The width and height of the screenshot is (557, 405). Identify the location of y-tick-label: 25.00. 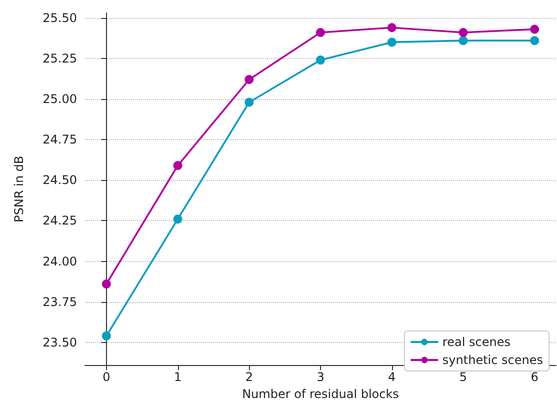
(59, 99).